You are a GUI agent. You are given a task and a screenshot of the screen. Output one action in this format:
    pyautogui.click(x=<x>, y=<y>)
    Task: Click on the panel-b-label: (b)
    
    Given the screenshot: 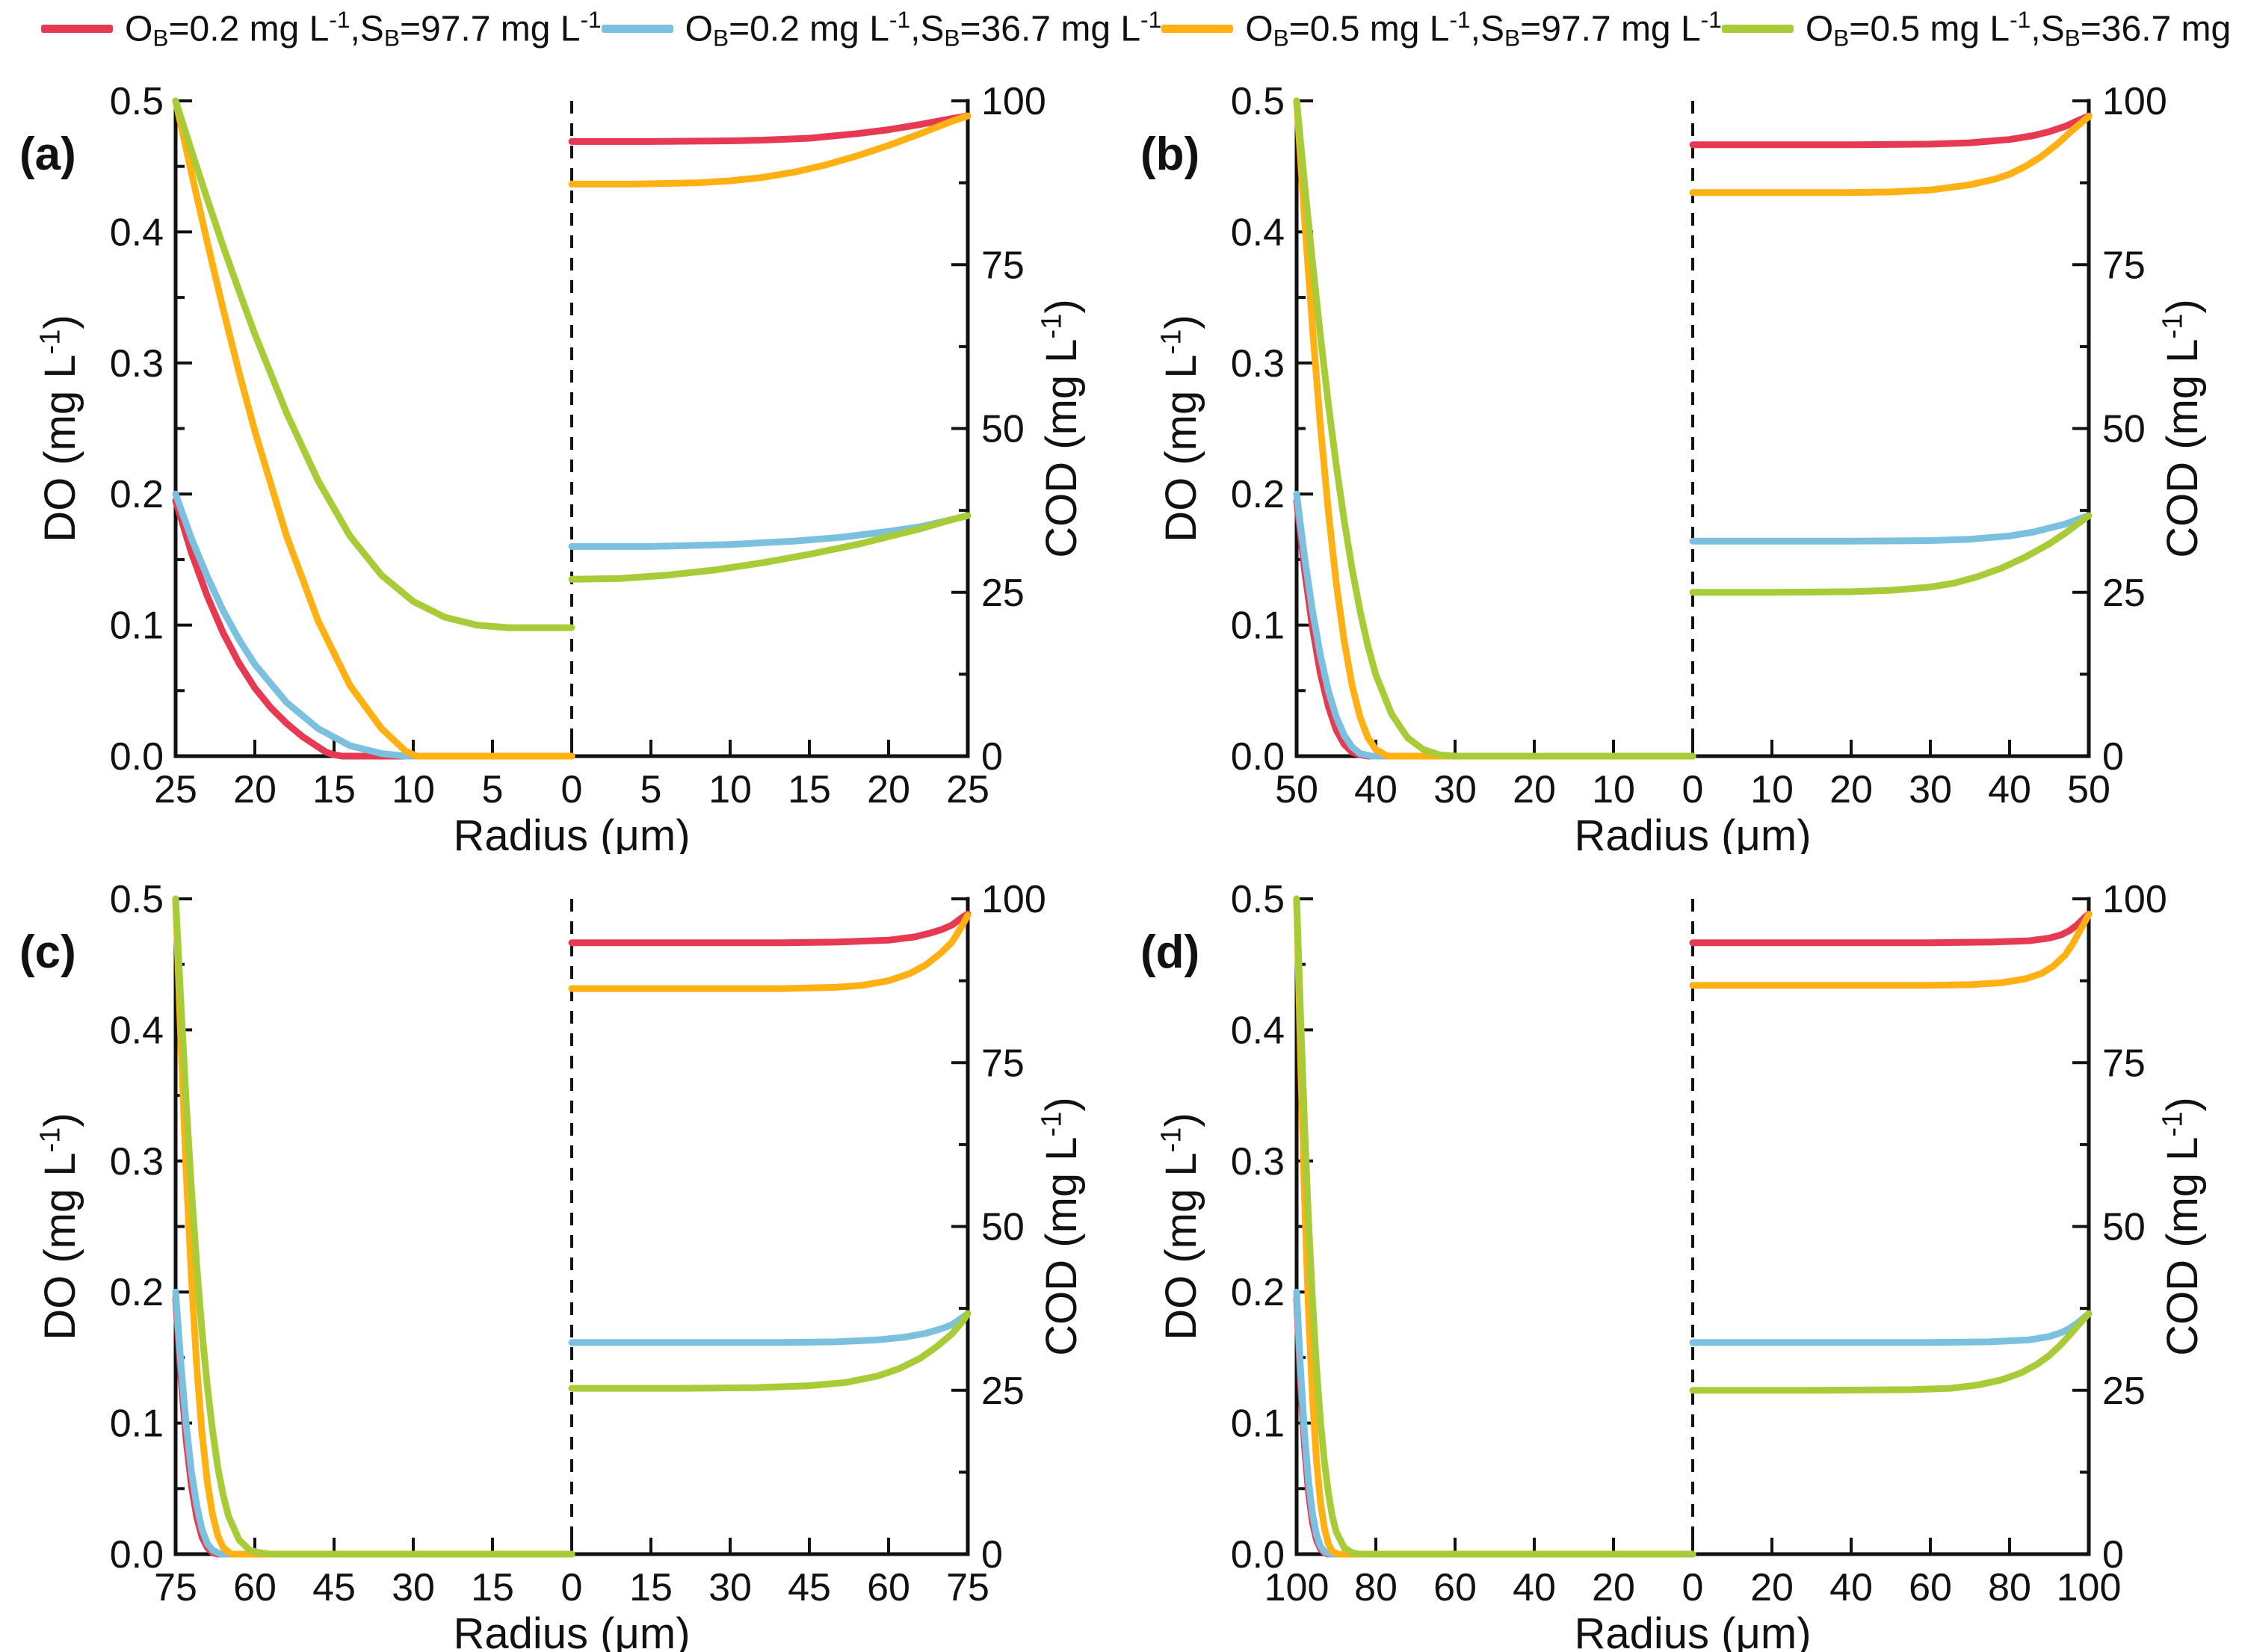 What is the action you would take?
    pyautogui.click(x=1169, y=154)
    